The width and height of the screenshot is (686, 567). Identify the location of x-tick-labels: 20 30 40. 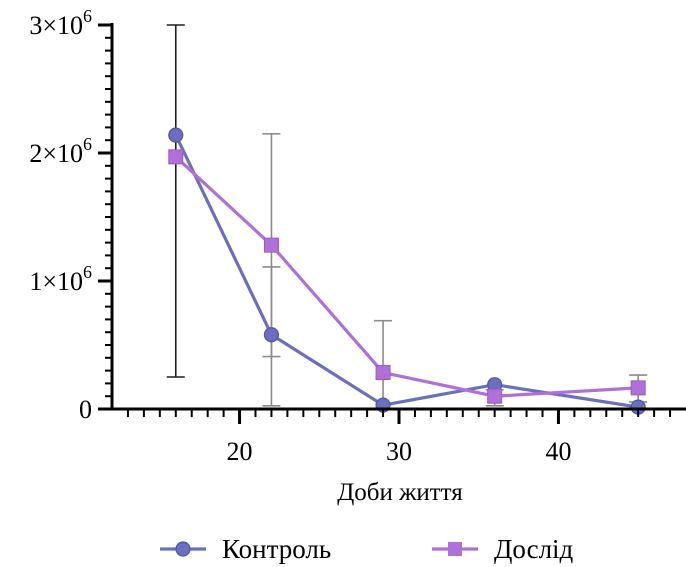
(399, 451).